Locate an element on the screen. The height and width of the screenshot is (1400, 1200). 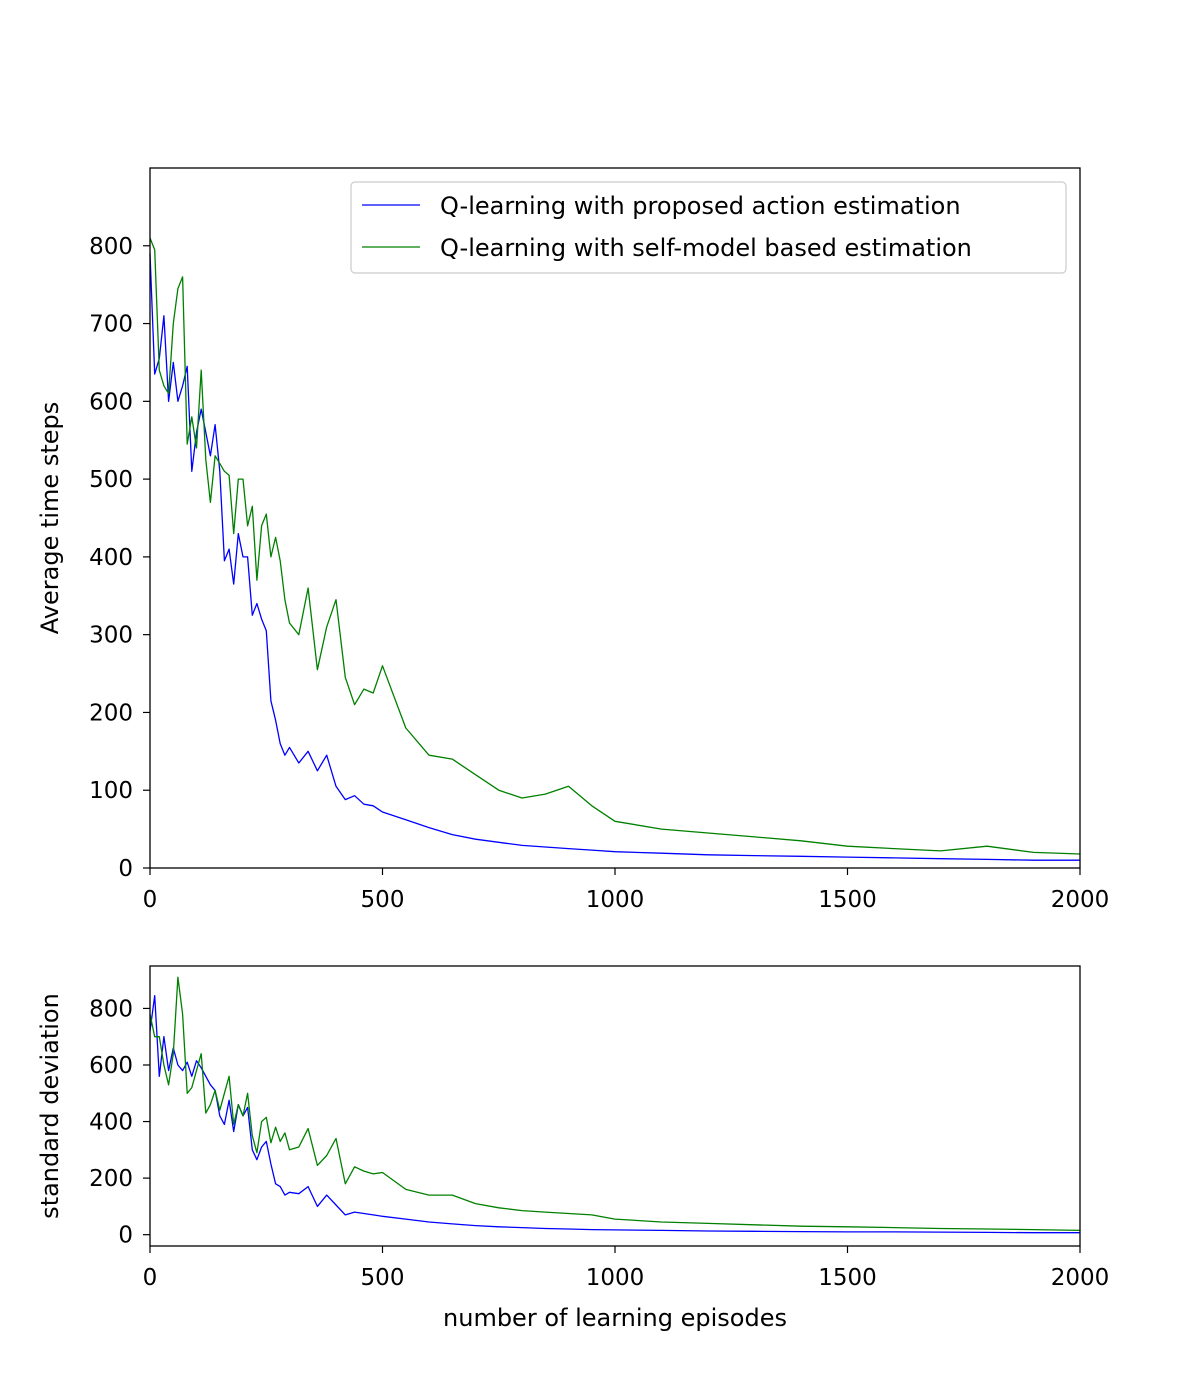
bottom-x-tick-label: 500 is located at coordinates (383, 1278).